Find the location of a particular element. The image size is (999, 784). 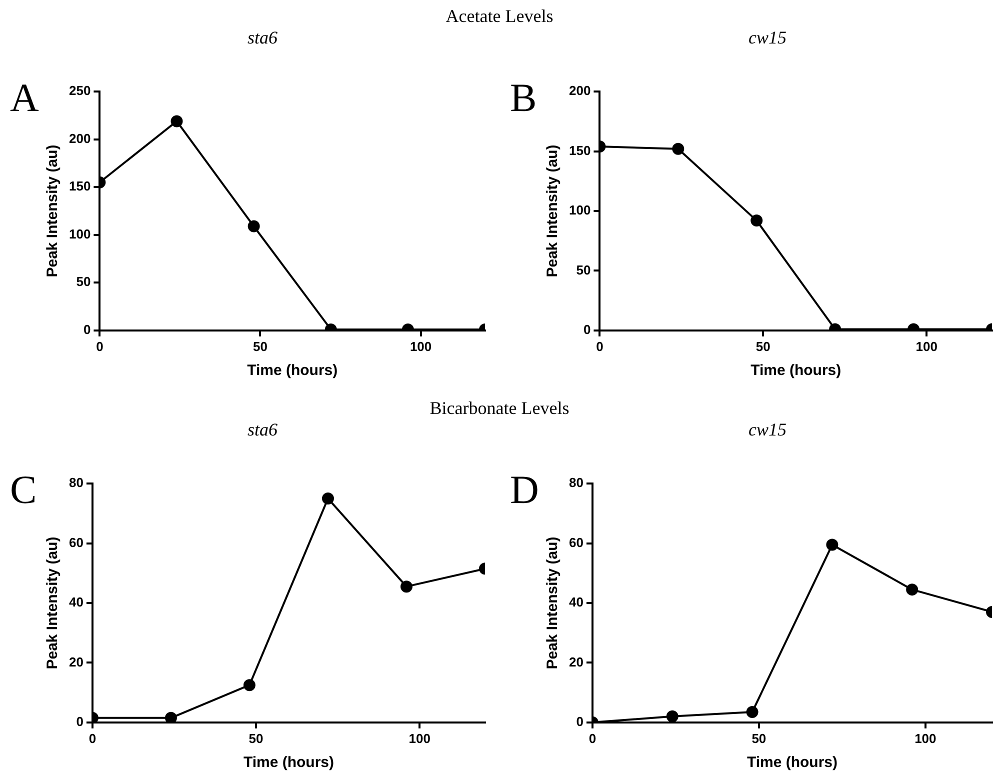

y-tick-label: 250 is located at coordinates (79, 90).